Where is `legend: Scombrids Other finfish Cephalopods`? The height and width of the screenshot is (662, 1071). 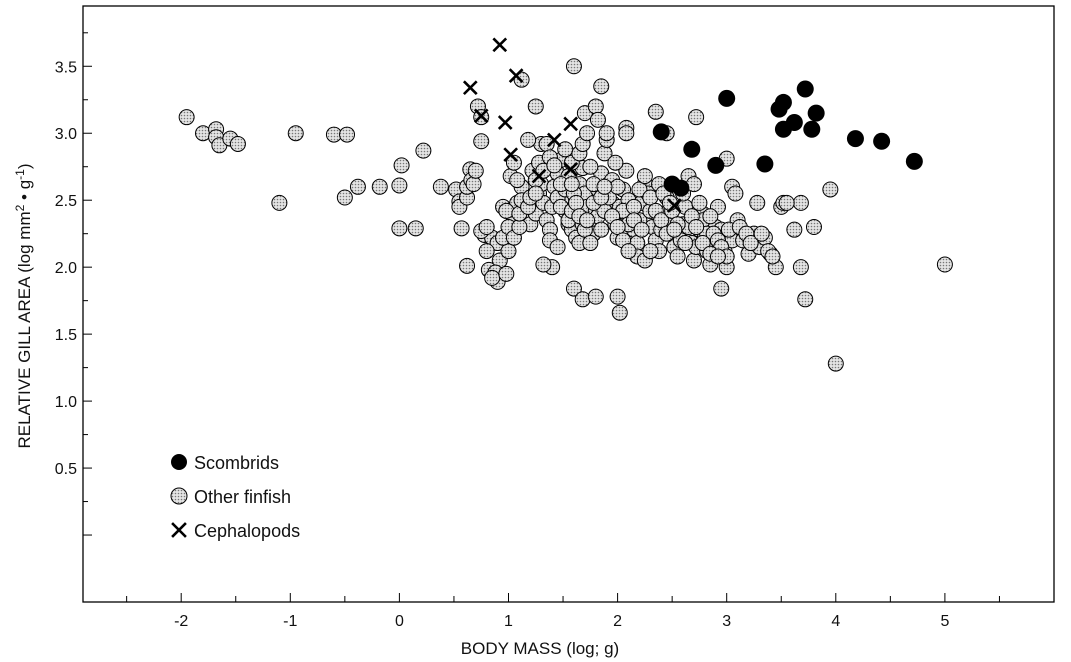 legend: Scombrids Other finfish Cephalopods is located at coordinates (235, 497).